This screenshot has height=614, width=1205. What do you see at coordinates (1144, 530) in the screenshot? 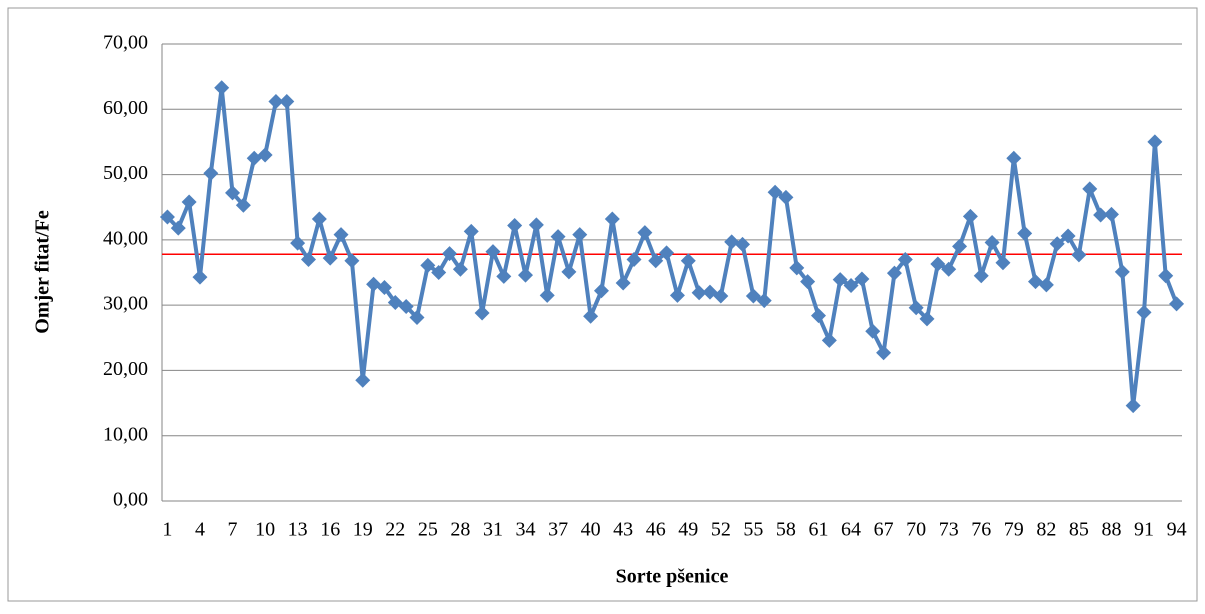
I see `x-tick-label: 91` at bounding box center [1144, 530].